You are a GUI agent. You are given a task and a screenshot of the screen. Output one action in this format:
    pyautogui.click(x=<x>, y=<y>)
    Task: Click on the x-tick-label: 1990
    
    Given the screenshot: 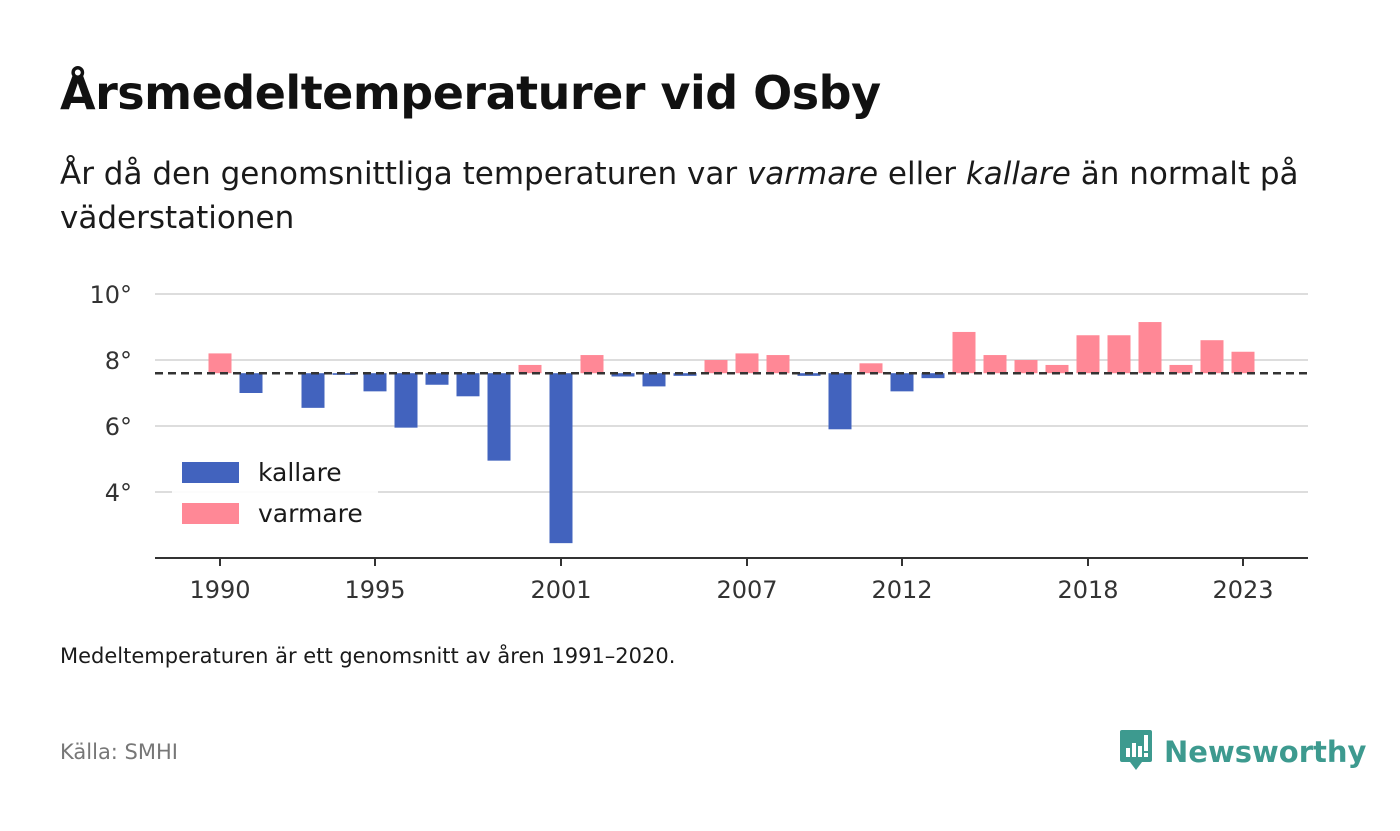 What is the action you would take?
    pyautogui.click(x=219, y=590)
    